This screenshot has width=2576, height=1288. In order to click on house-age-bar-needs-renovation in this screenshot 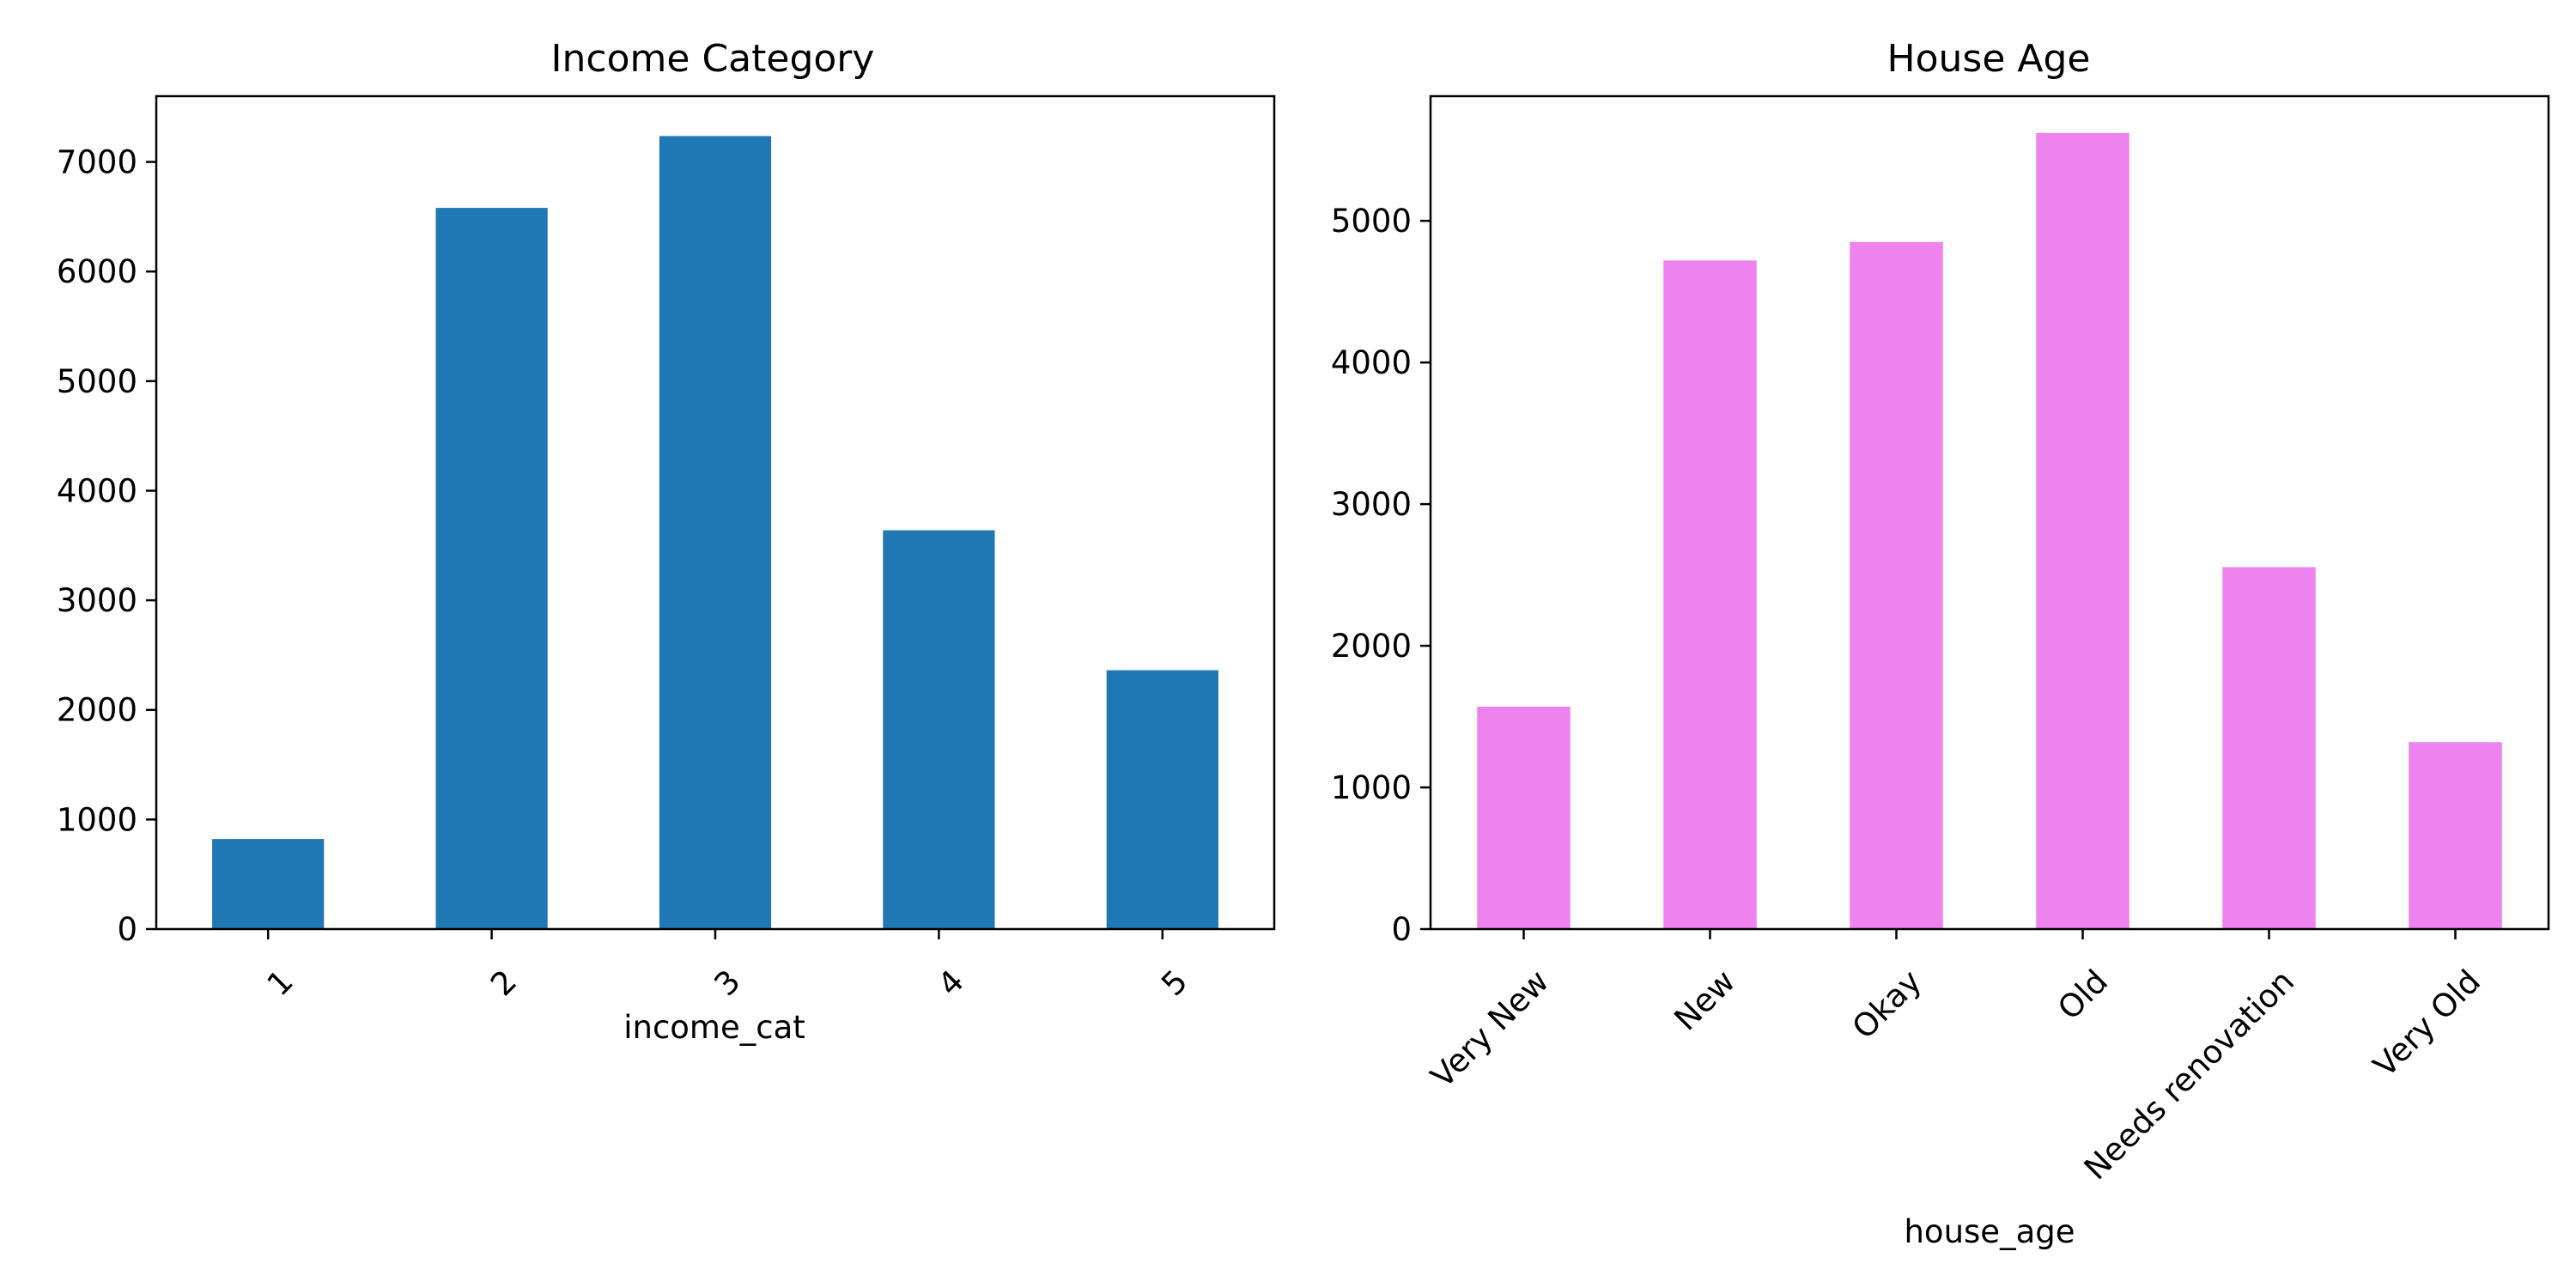, I will do `click(2269, 748)`.